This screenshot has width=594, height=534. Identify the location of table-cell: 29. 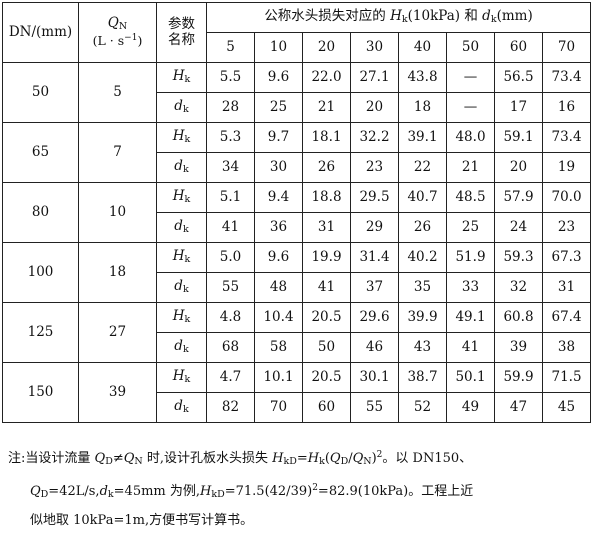
(374, 227).